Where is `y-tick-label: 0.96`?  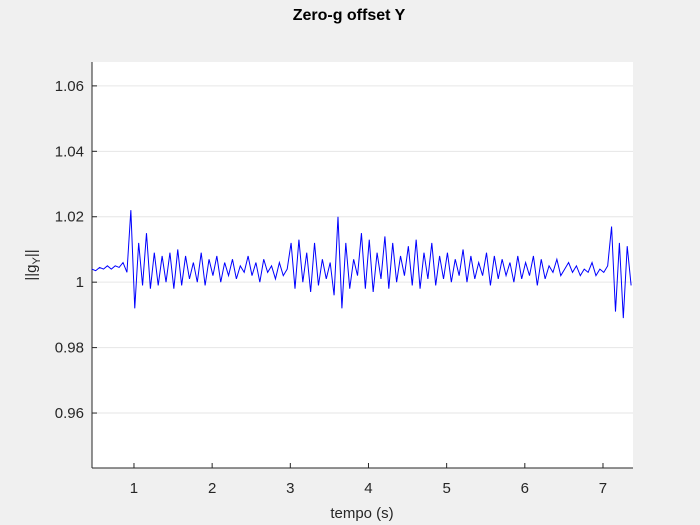 y-tick-label: 0.96 is located at coordinates (69, 413).